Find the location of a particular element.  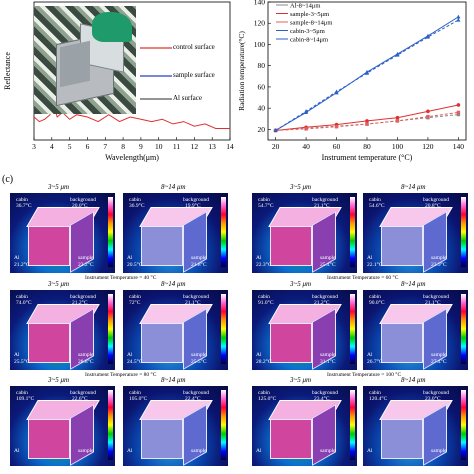

inset-label-sample: sample surface is located at coordinates (194, 75).